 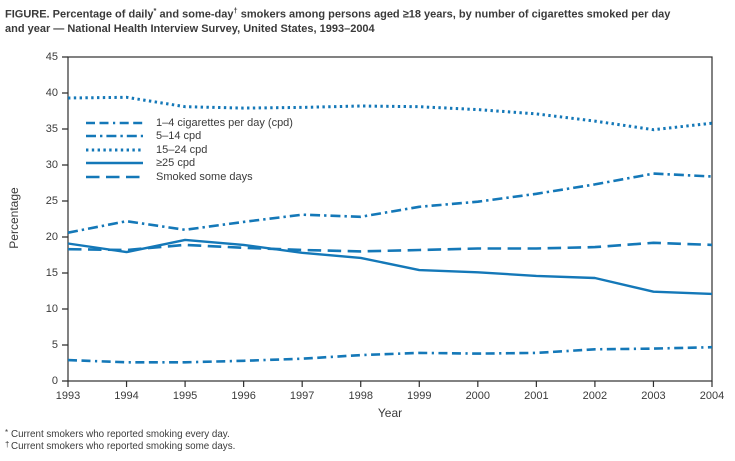 What do you see at coordinates (224, 122) in the screenshot?
I see `legend-label: 1–4 cigarettes per day (cpd)` at bounding box center [224, 122].